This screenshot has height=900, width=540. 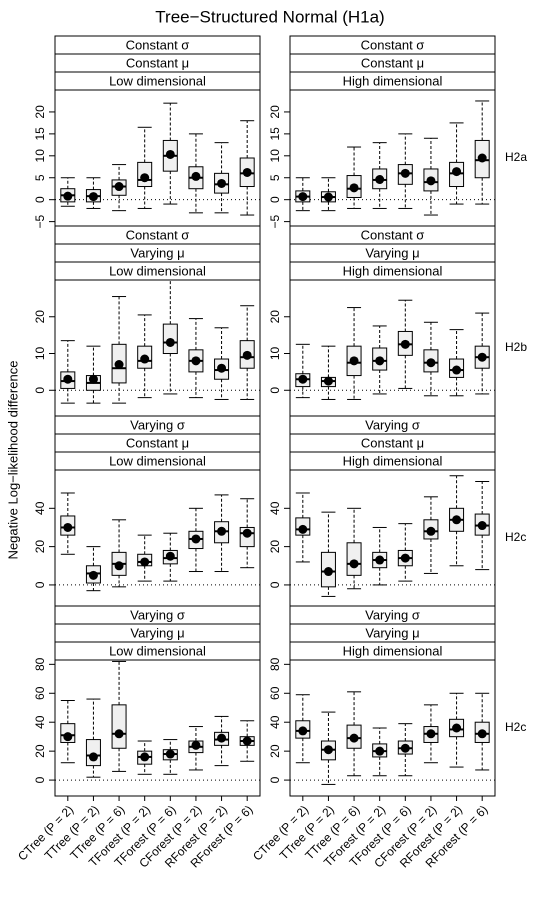 I want to click on chart-title: Tree−Structured Normal (H1a), so click(x=269, y=16).